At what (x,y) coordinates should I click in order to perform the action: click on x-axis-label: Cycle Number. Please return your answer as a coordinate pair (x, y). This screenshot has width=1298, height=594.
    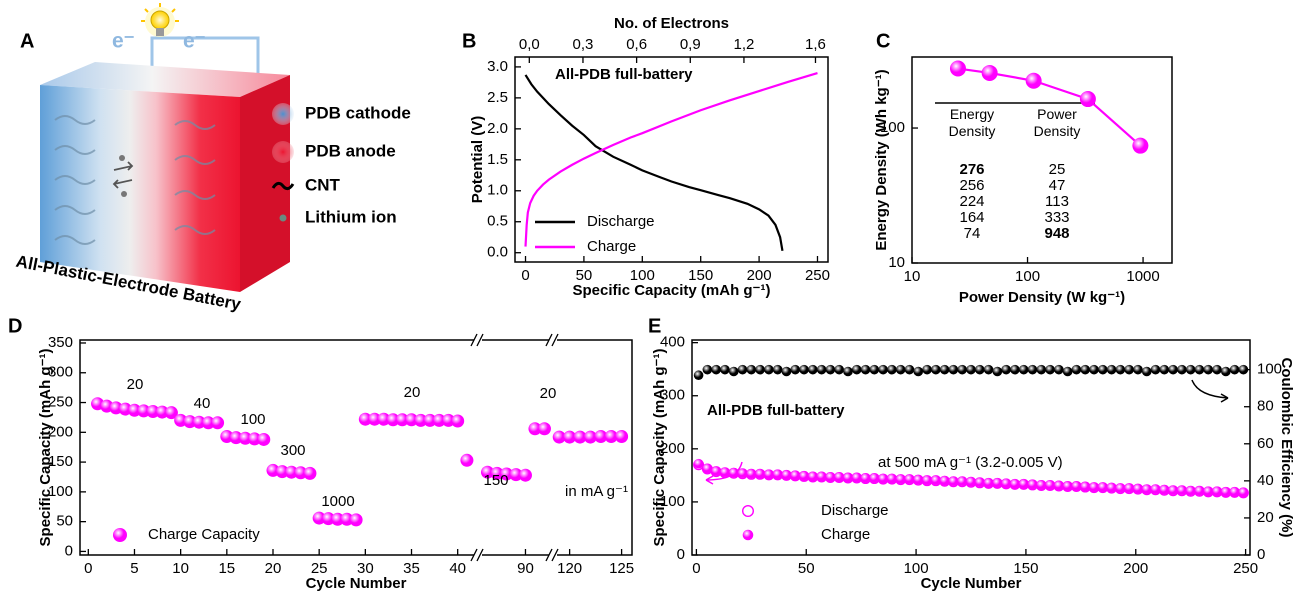
    Looking at the image, I should click on (971, 583).